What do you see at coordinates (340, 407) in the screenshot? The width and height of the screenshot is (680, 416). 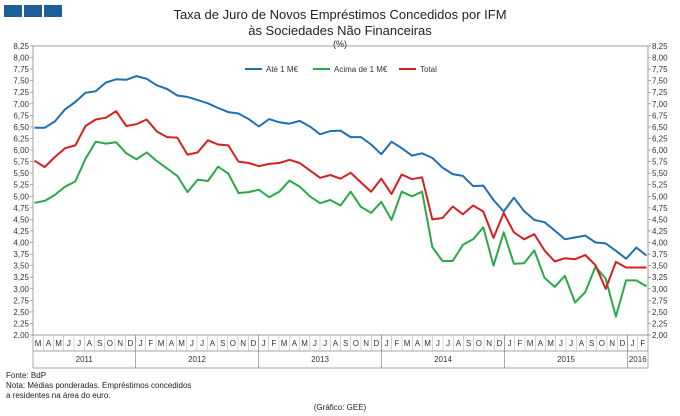 I see `footer-credit: (Gráfico: GEE)` at bounding box center [340, 407].